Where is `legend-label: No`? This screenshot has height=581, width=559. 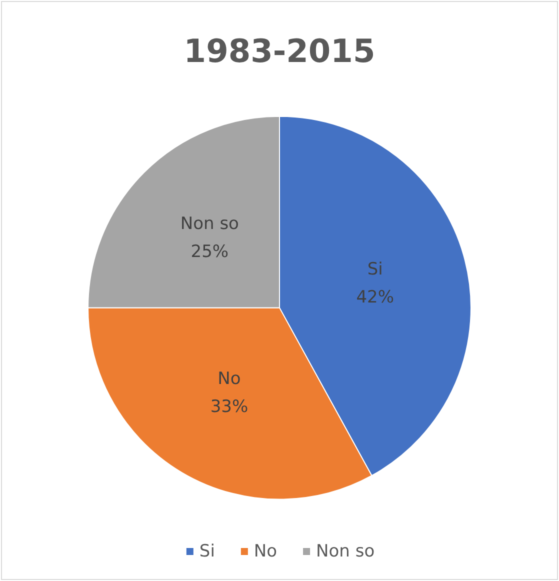 legend-label: No is located at coordinates (266, 552).